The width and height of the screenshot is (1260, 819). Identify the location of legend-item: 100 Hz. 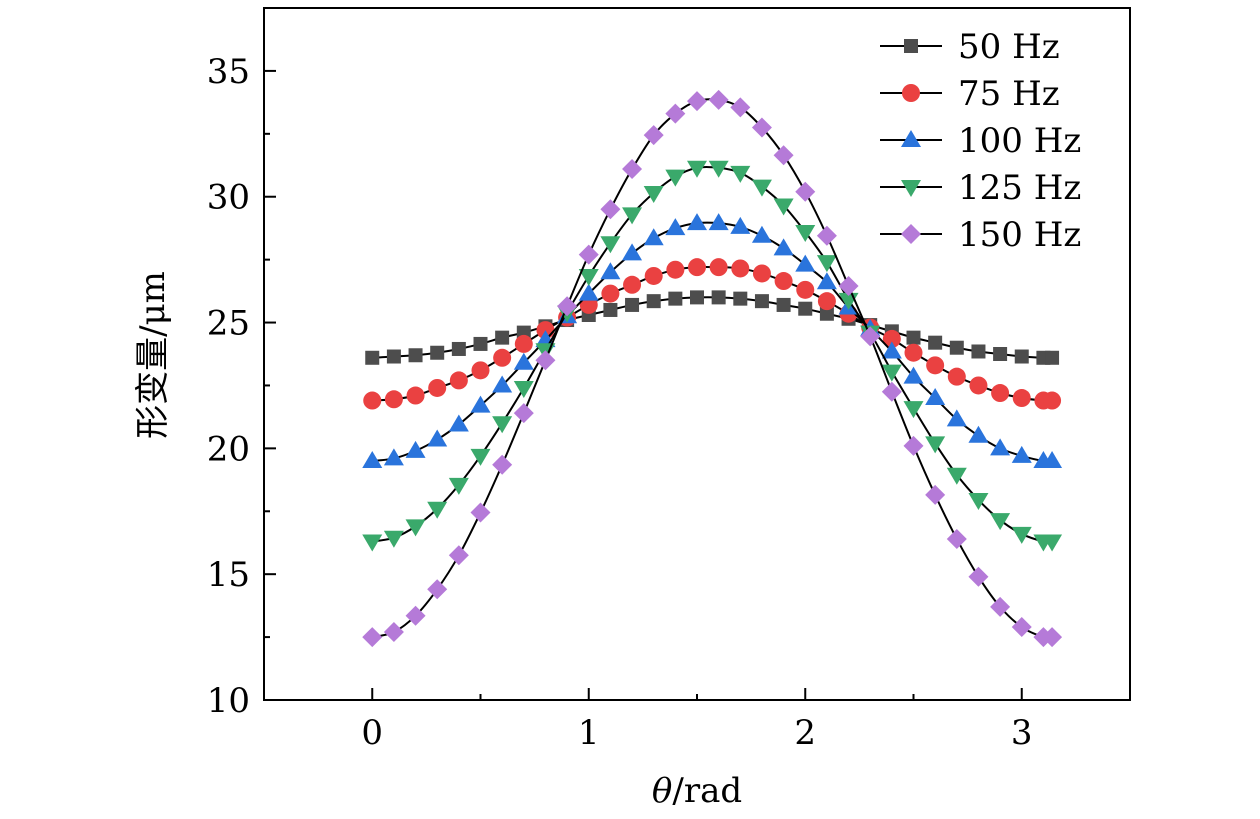
(980, 141).